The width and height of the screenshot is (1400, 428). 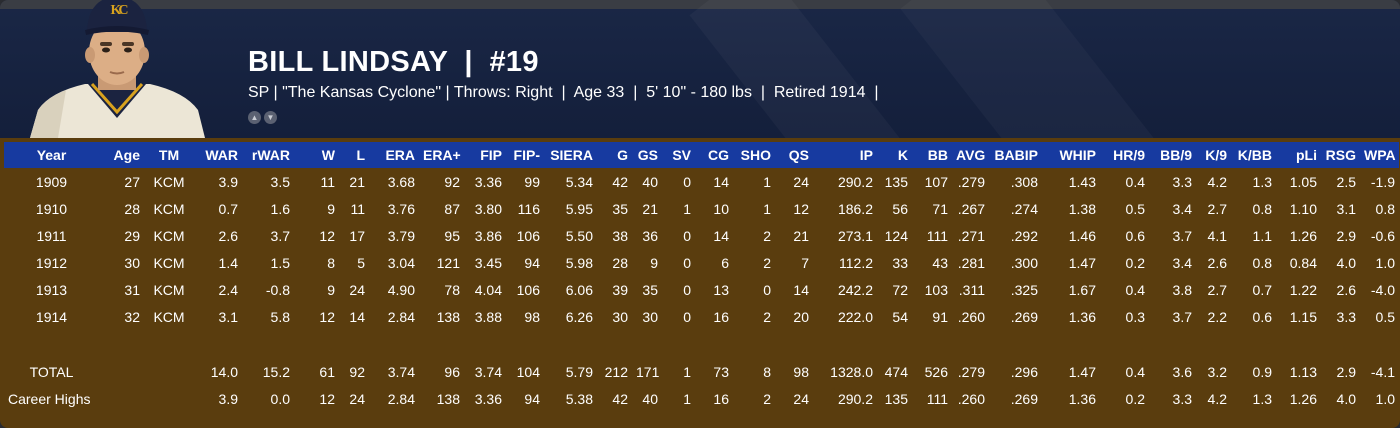 What do you see at coordinates (718, 155) in the screenshot?
I see `col-header: CG` at bounding box center [718, 155].